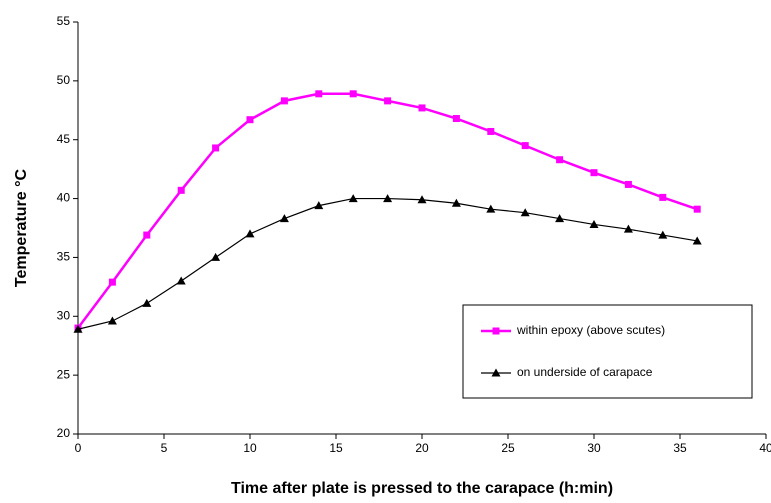  Describe the element at coordinates (250, 448) in the screenshot. I see `x-tick-label: 10` at that location.